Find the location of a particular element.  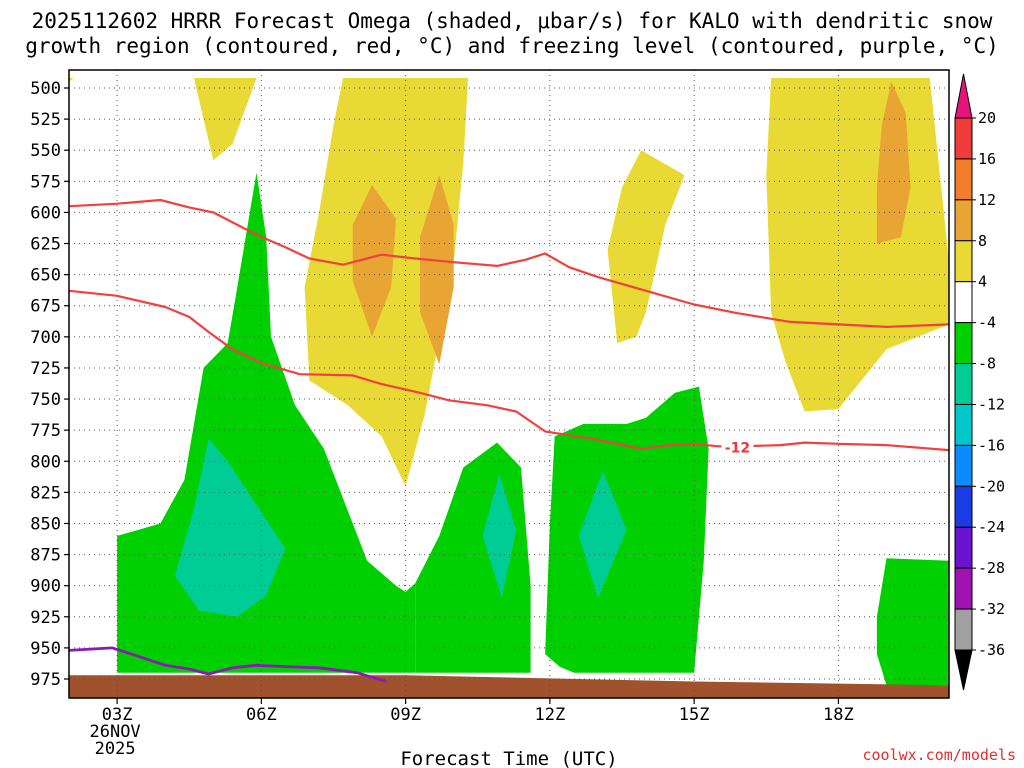

y-tick-label: 700 is located at coordinates (45, 338).